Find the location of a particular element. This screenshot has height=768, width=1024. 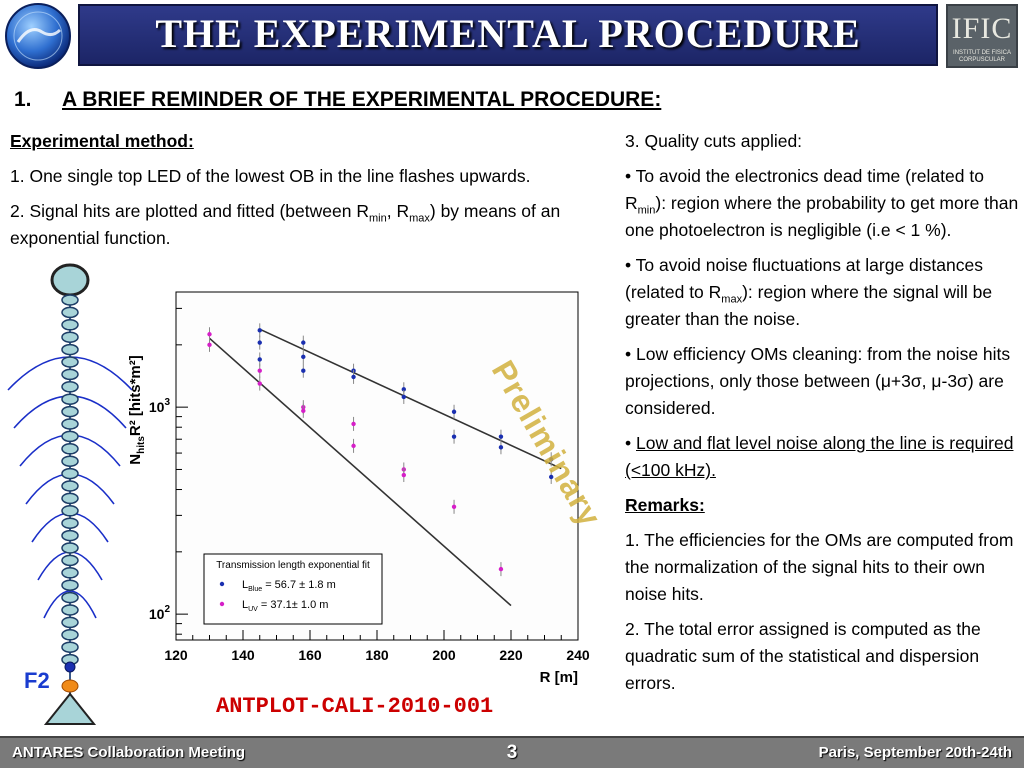

legend-marker-uv is located at coordinates (222, 604).